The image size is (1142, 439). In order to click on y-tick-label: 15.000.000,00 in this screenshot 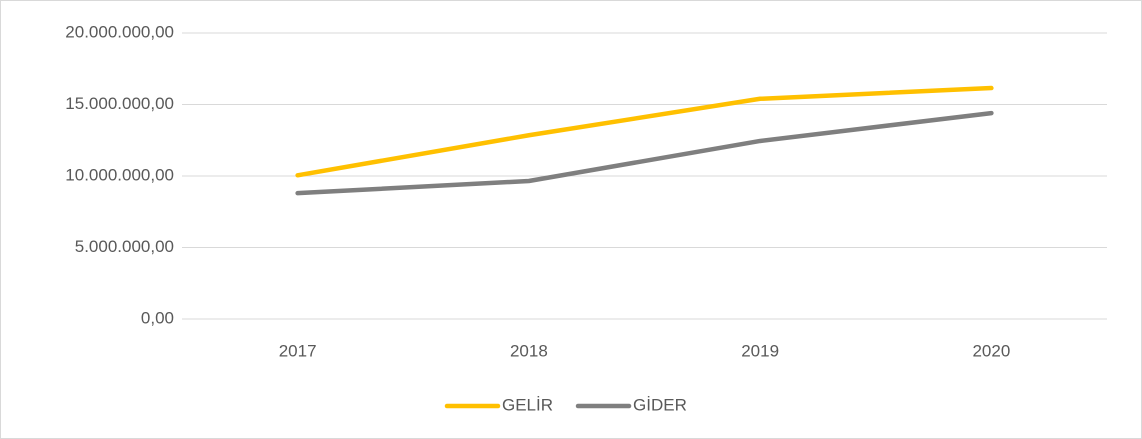, I will do `click(119, 103)`.